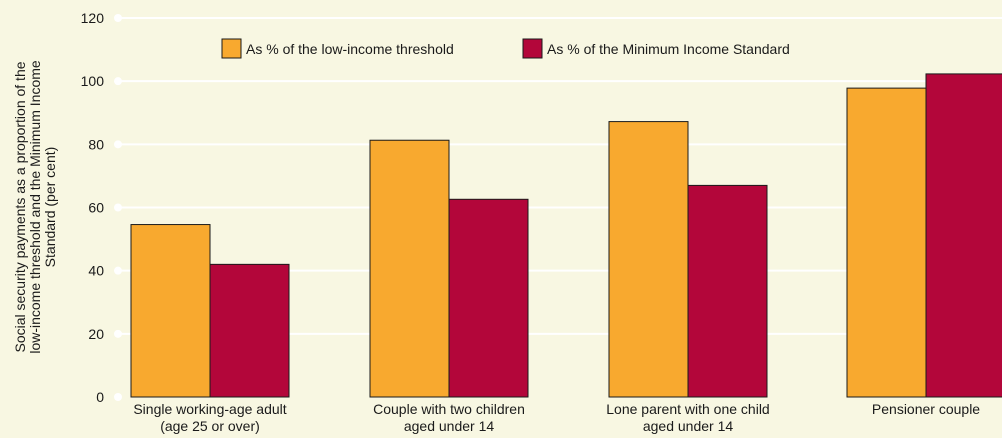  I want to click on y-tick-label: 120, so click(93, 18).